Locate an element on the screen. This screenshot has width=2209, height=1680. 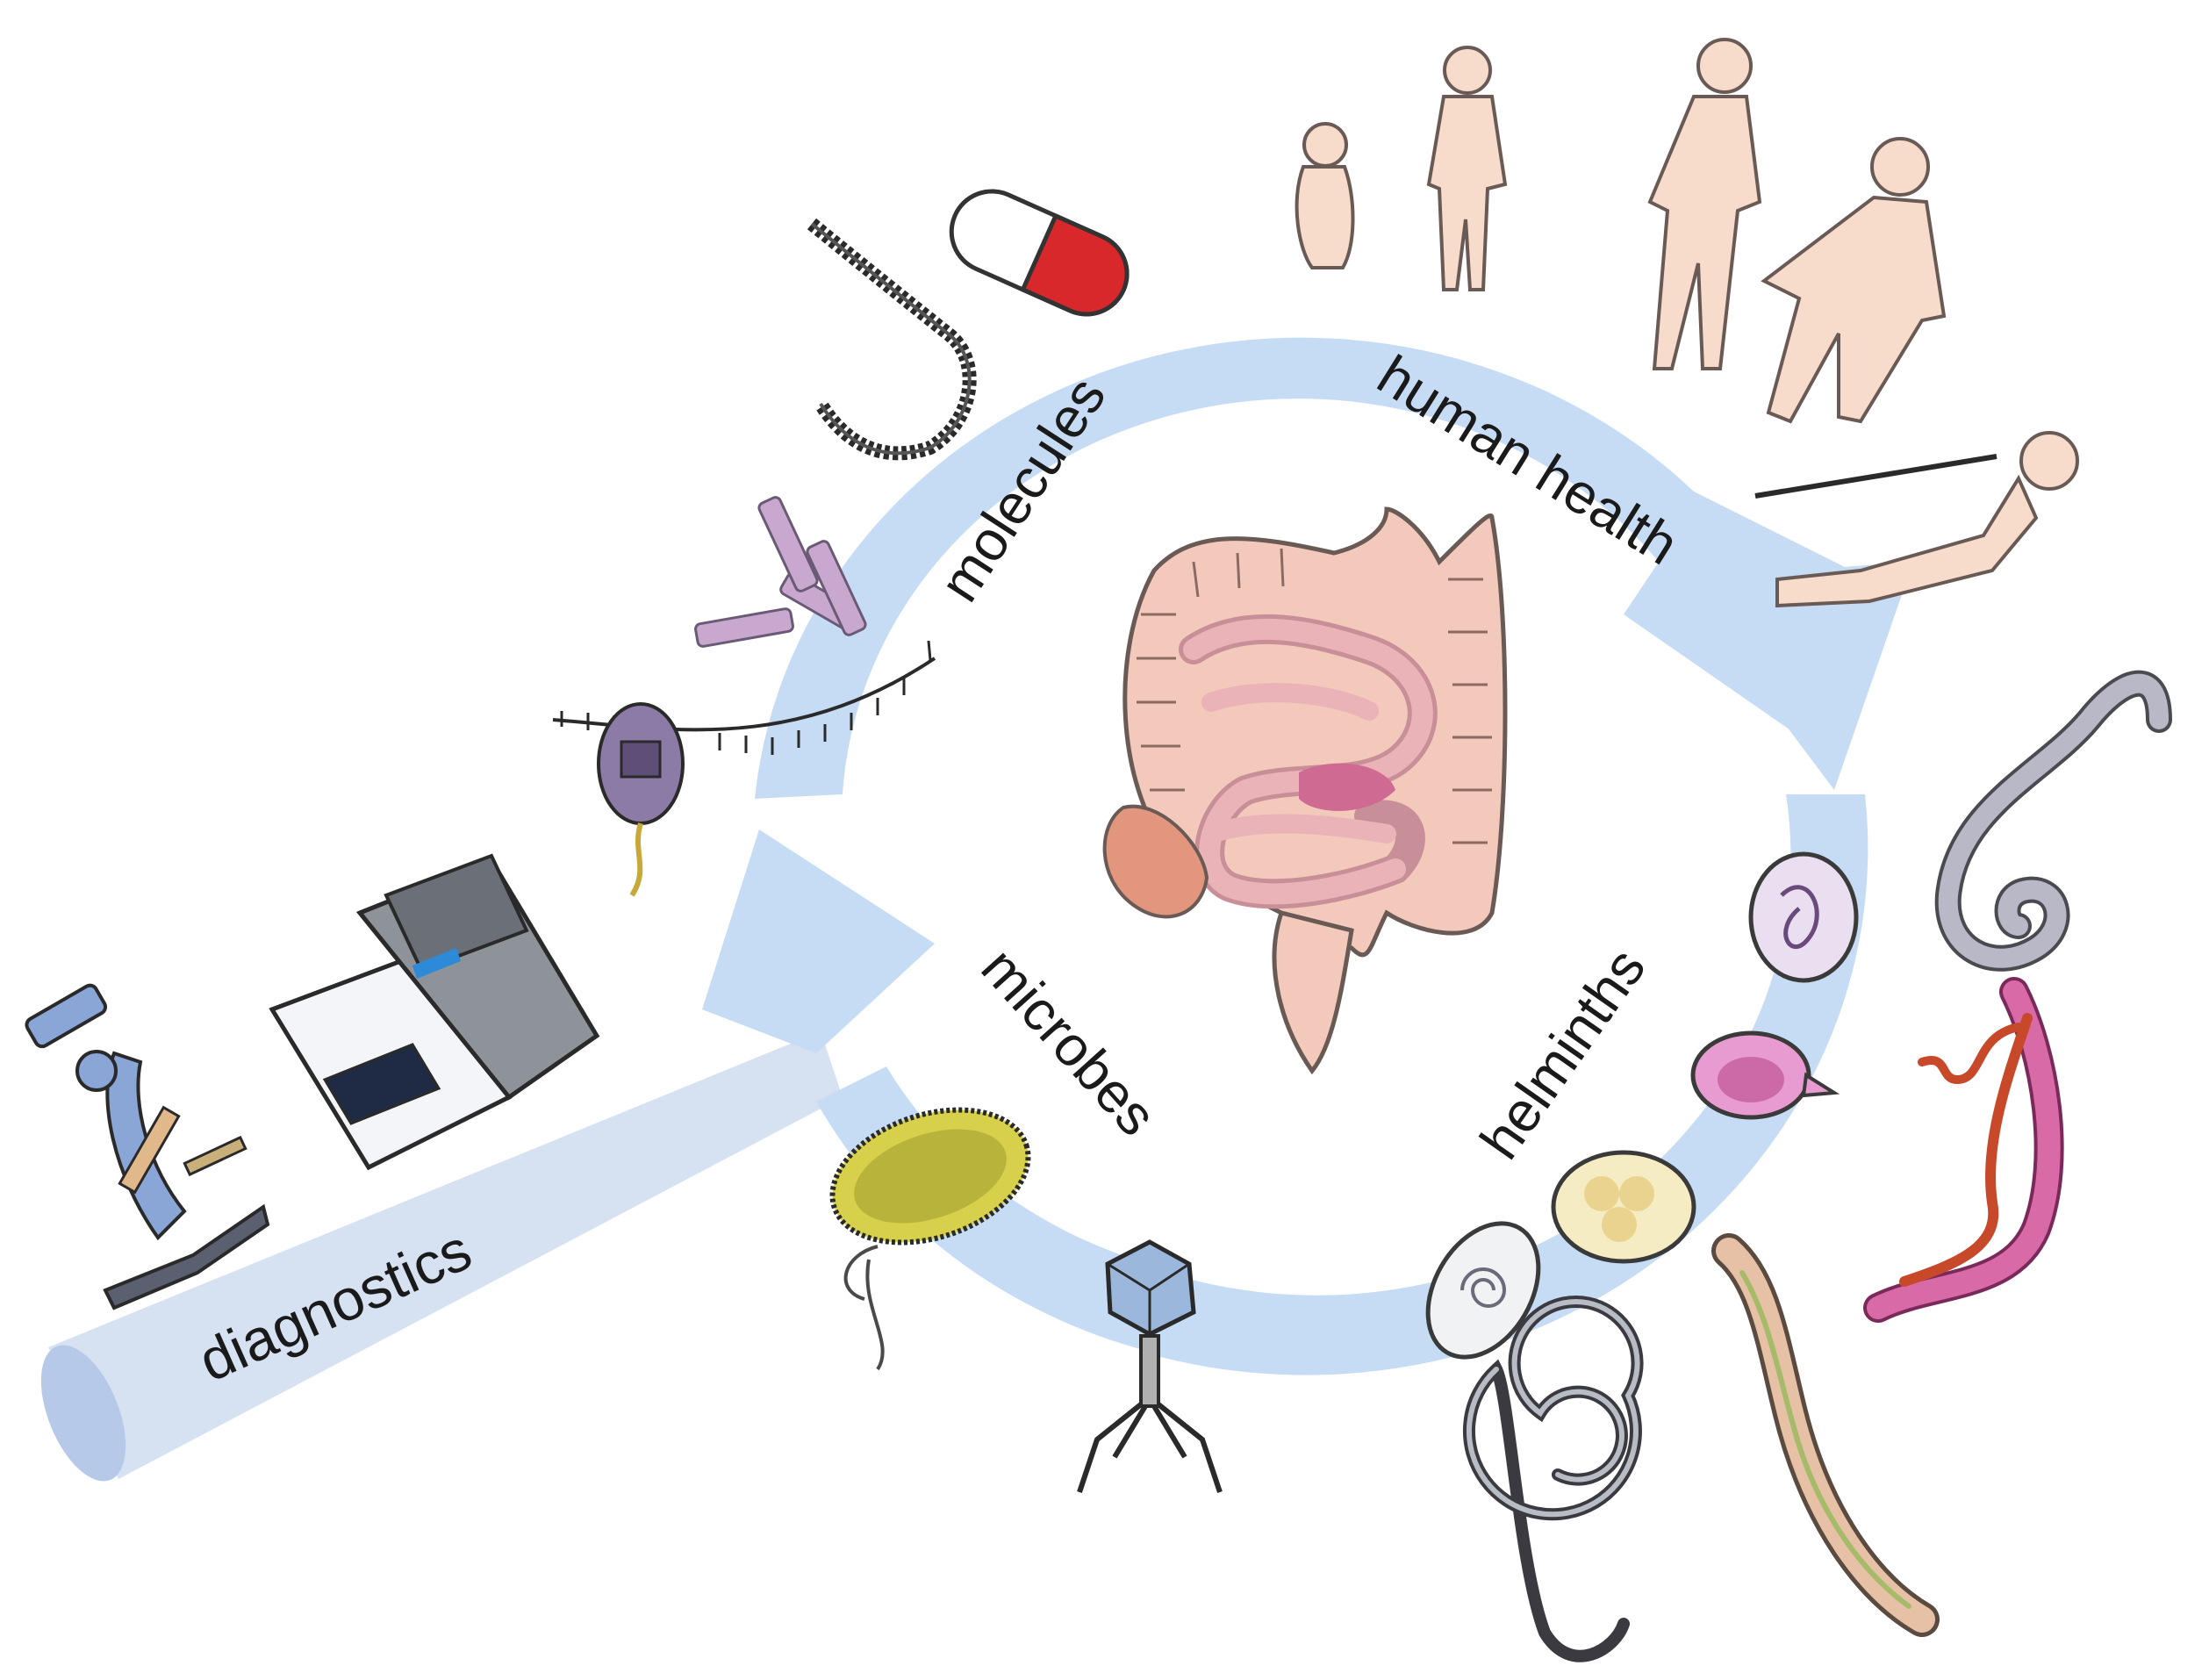
nanopore-icon is located at coordinates (744, 768).